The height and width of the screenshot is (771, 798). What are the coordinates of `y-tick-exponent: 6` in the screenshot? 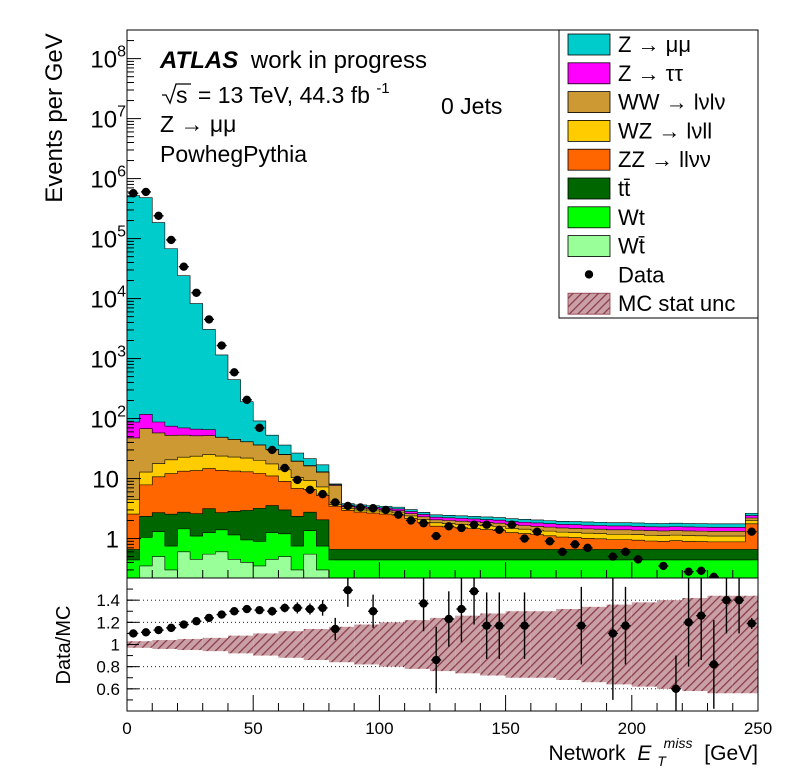 It's located at (121, 172).